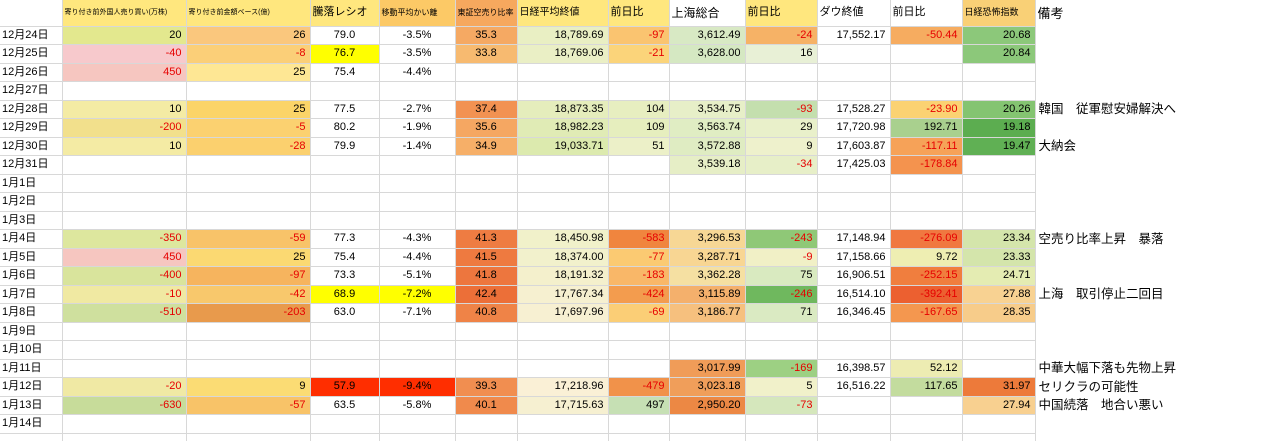 Image resolution: width=1269 pixels, height=441 pixels. I want to click on cell-shanghai_change: 16, so click(781, 54).